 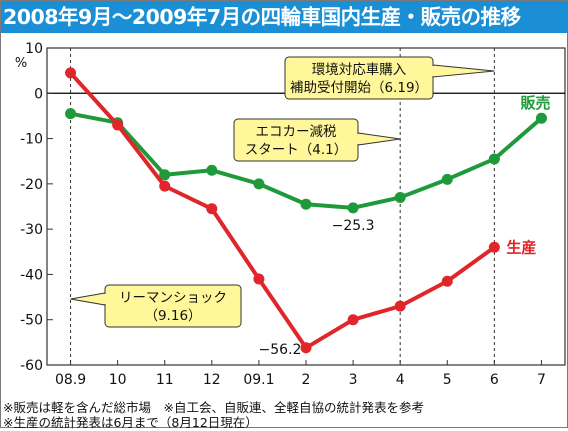 I want to click on series-name-label-0: 販売, so click(x=535, y=103).